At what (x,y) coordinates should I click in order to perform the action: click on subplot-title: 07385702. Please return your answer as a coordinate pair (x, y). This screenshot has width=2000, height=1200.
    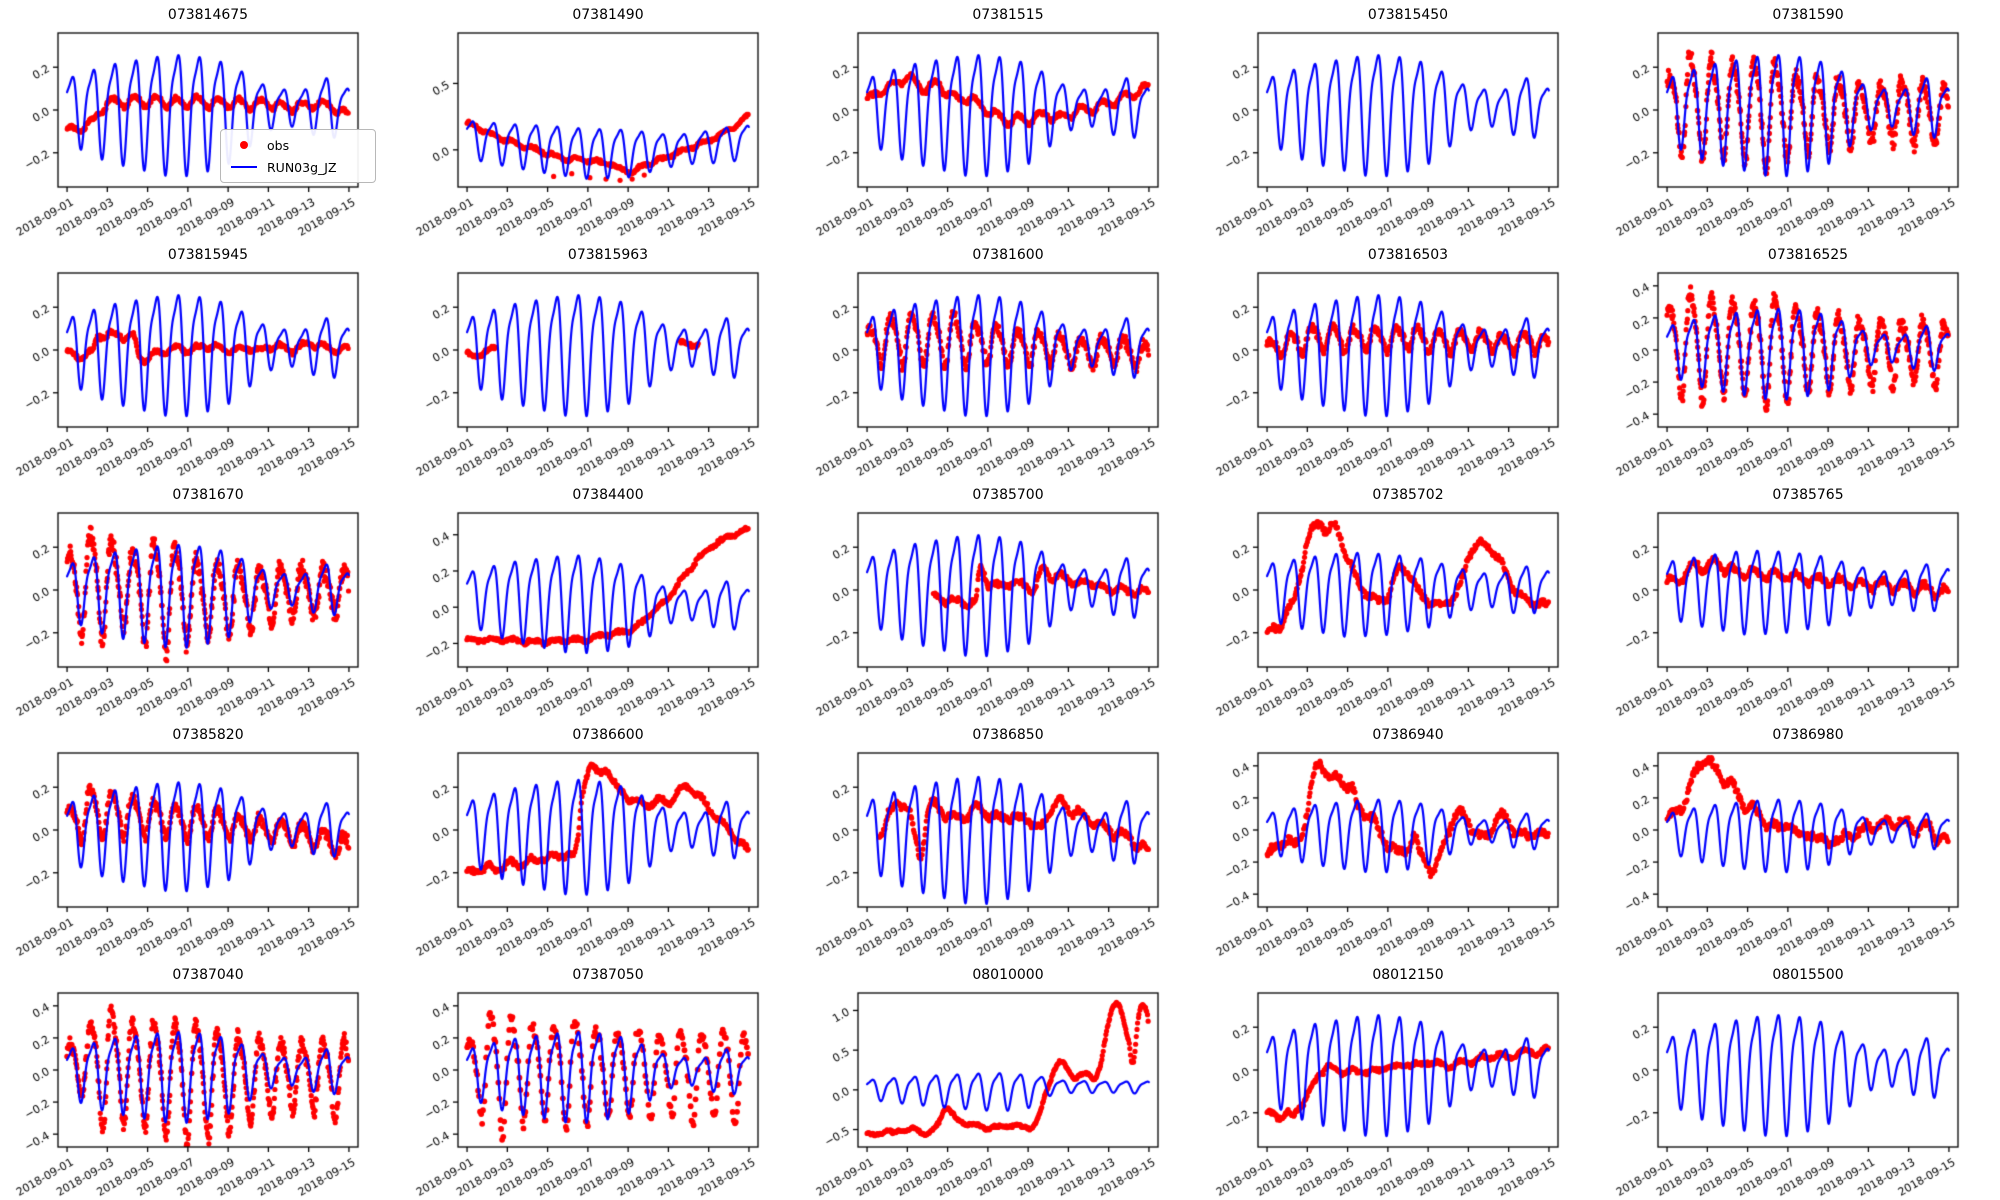
    Looking at the image, I should click on (1408, 495).